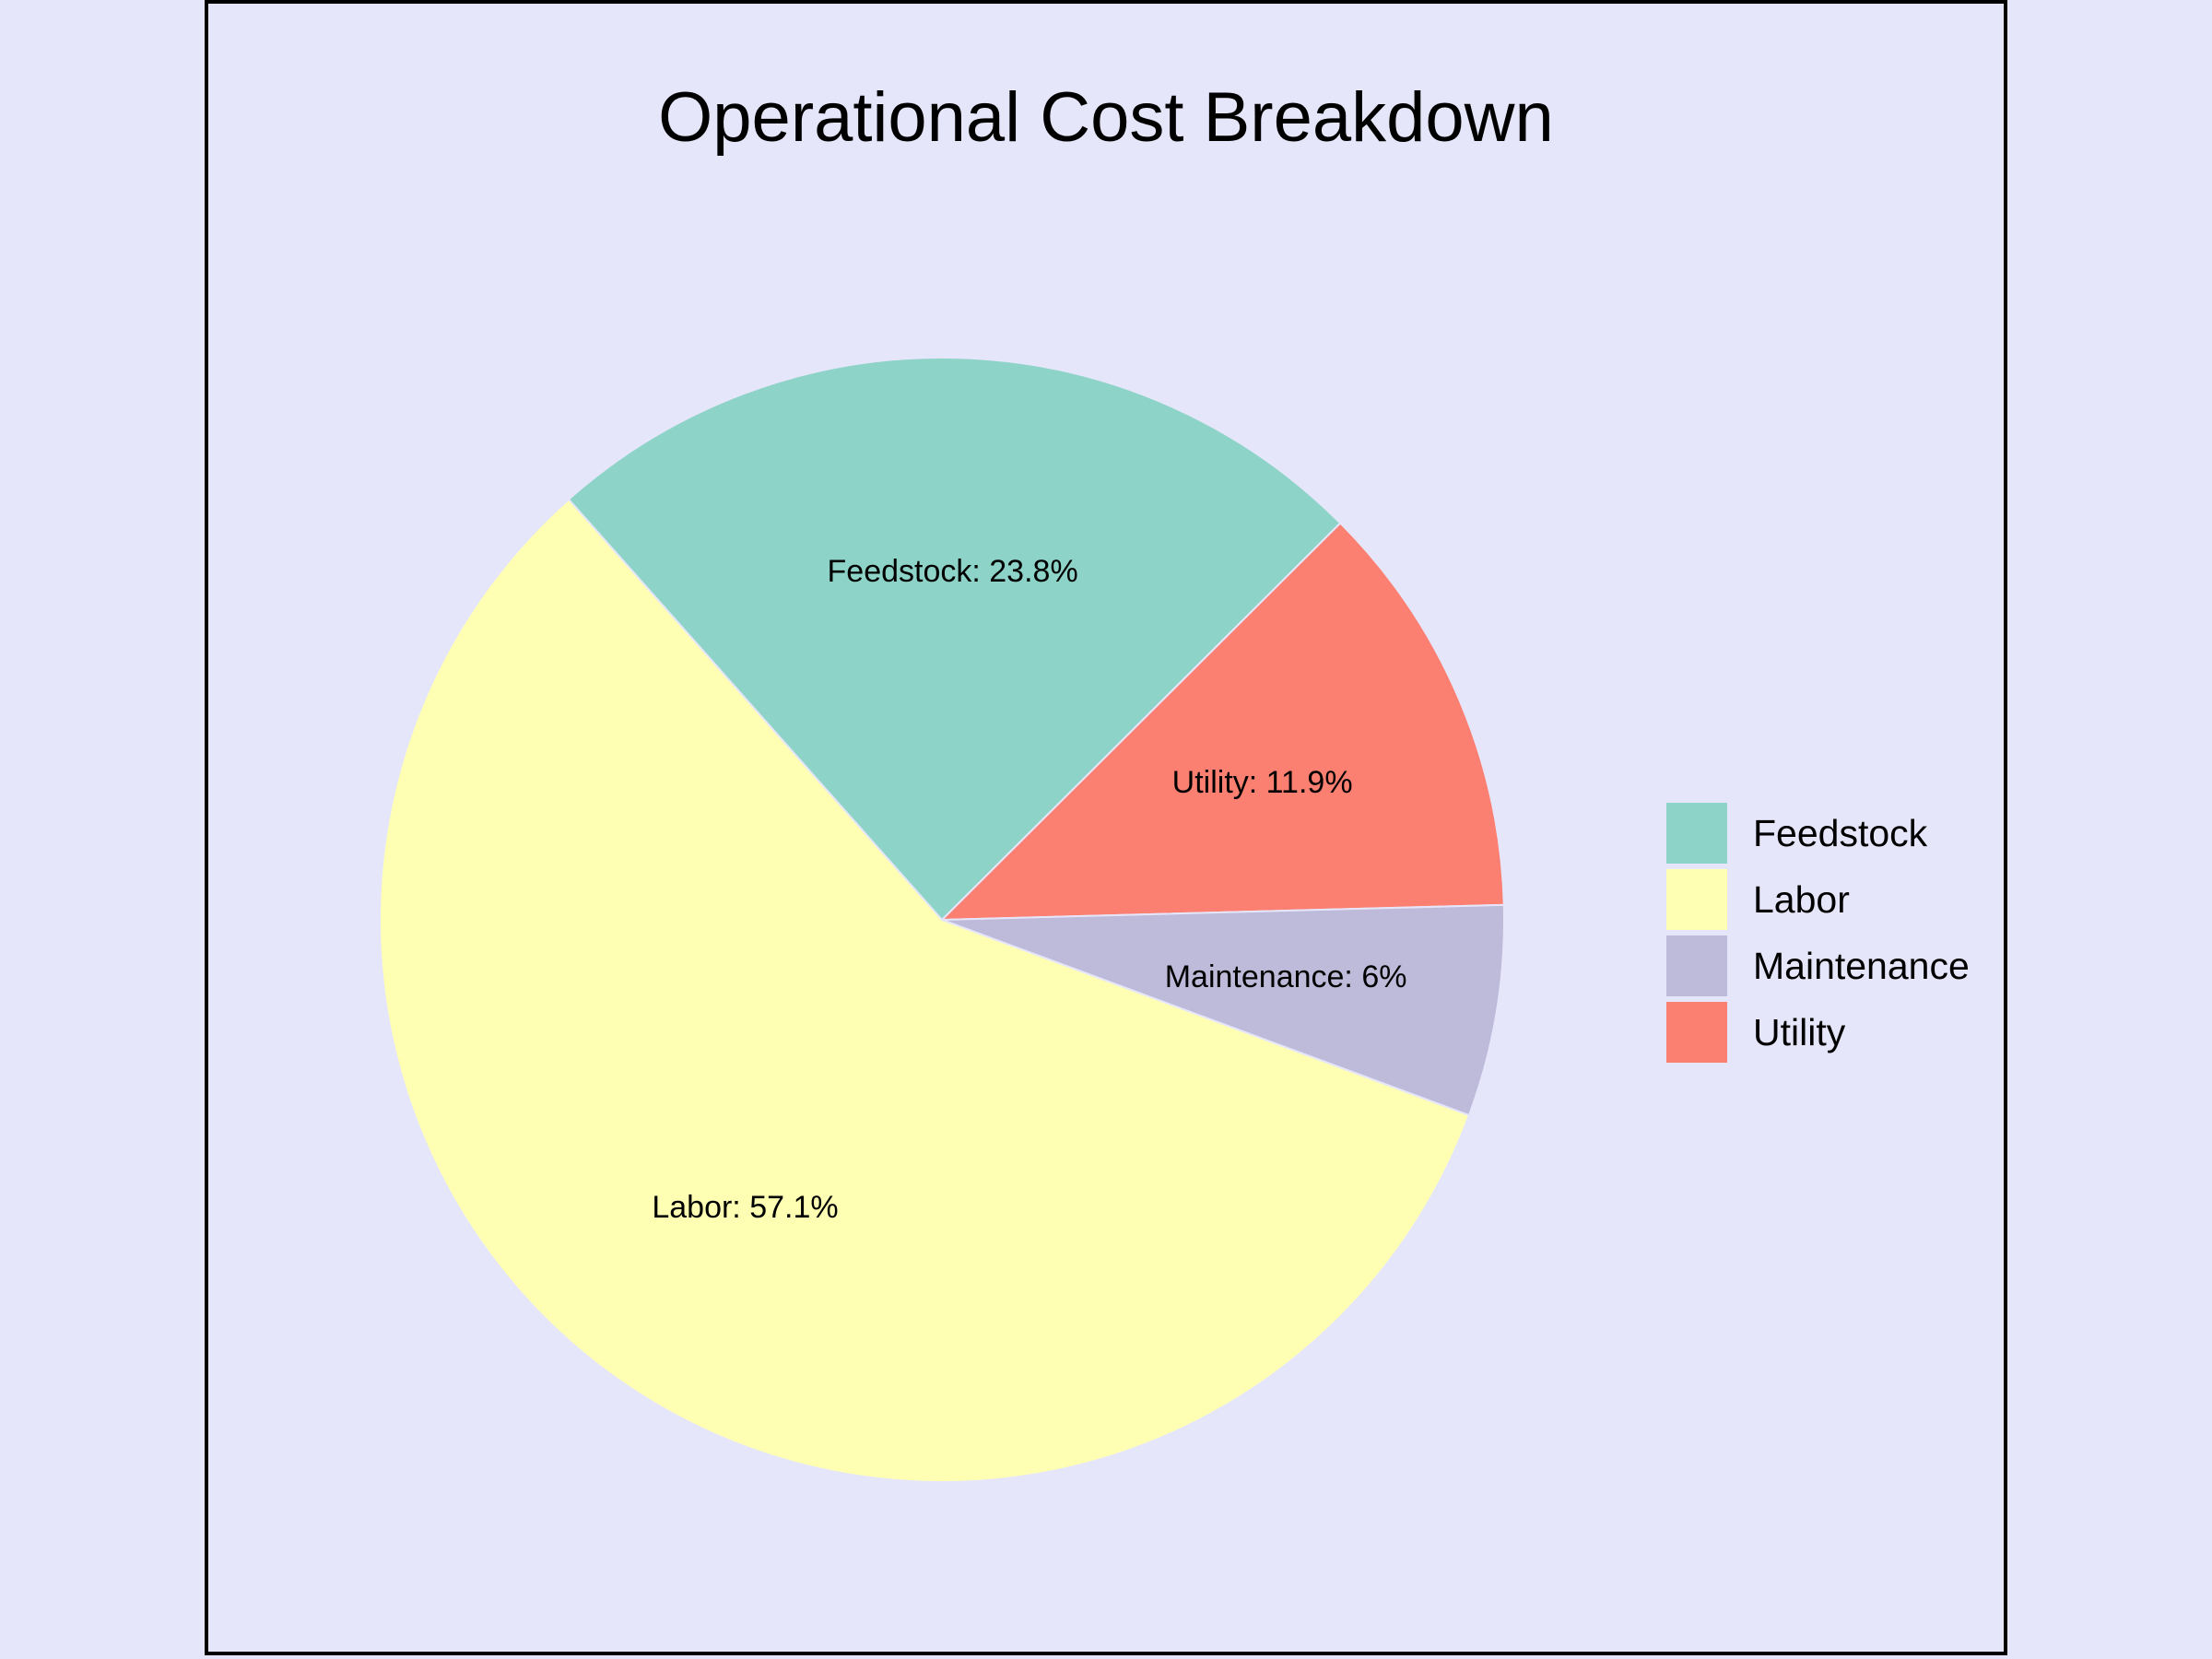  What do you see at coordinates (1106, 117) in the screenshot?
I see `chart-title: Operational Cost Breakdown` at bounding box center [1106, 117].